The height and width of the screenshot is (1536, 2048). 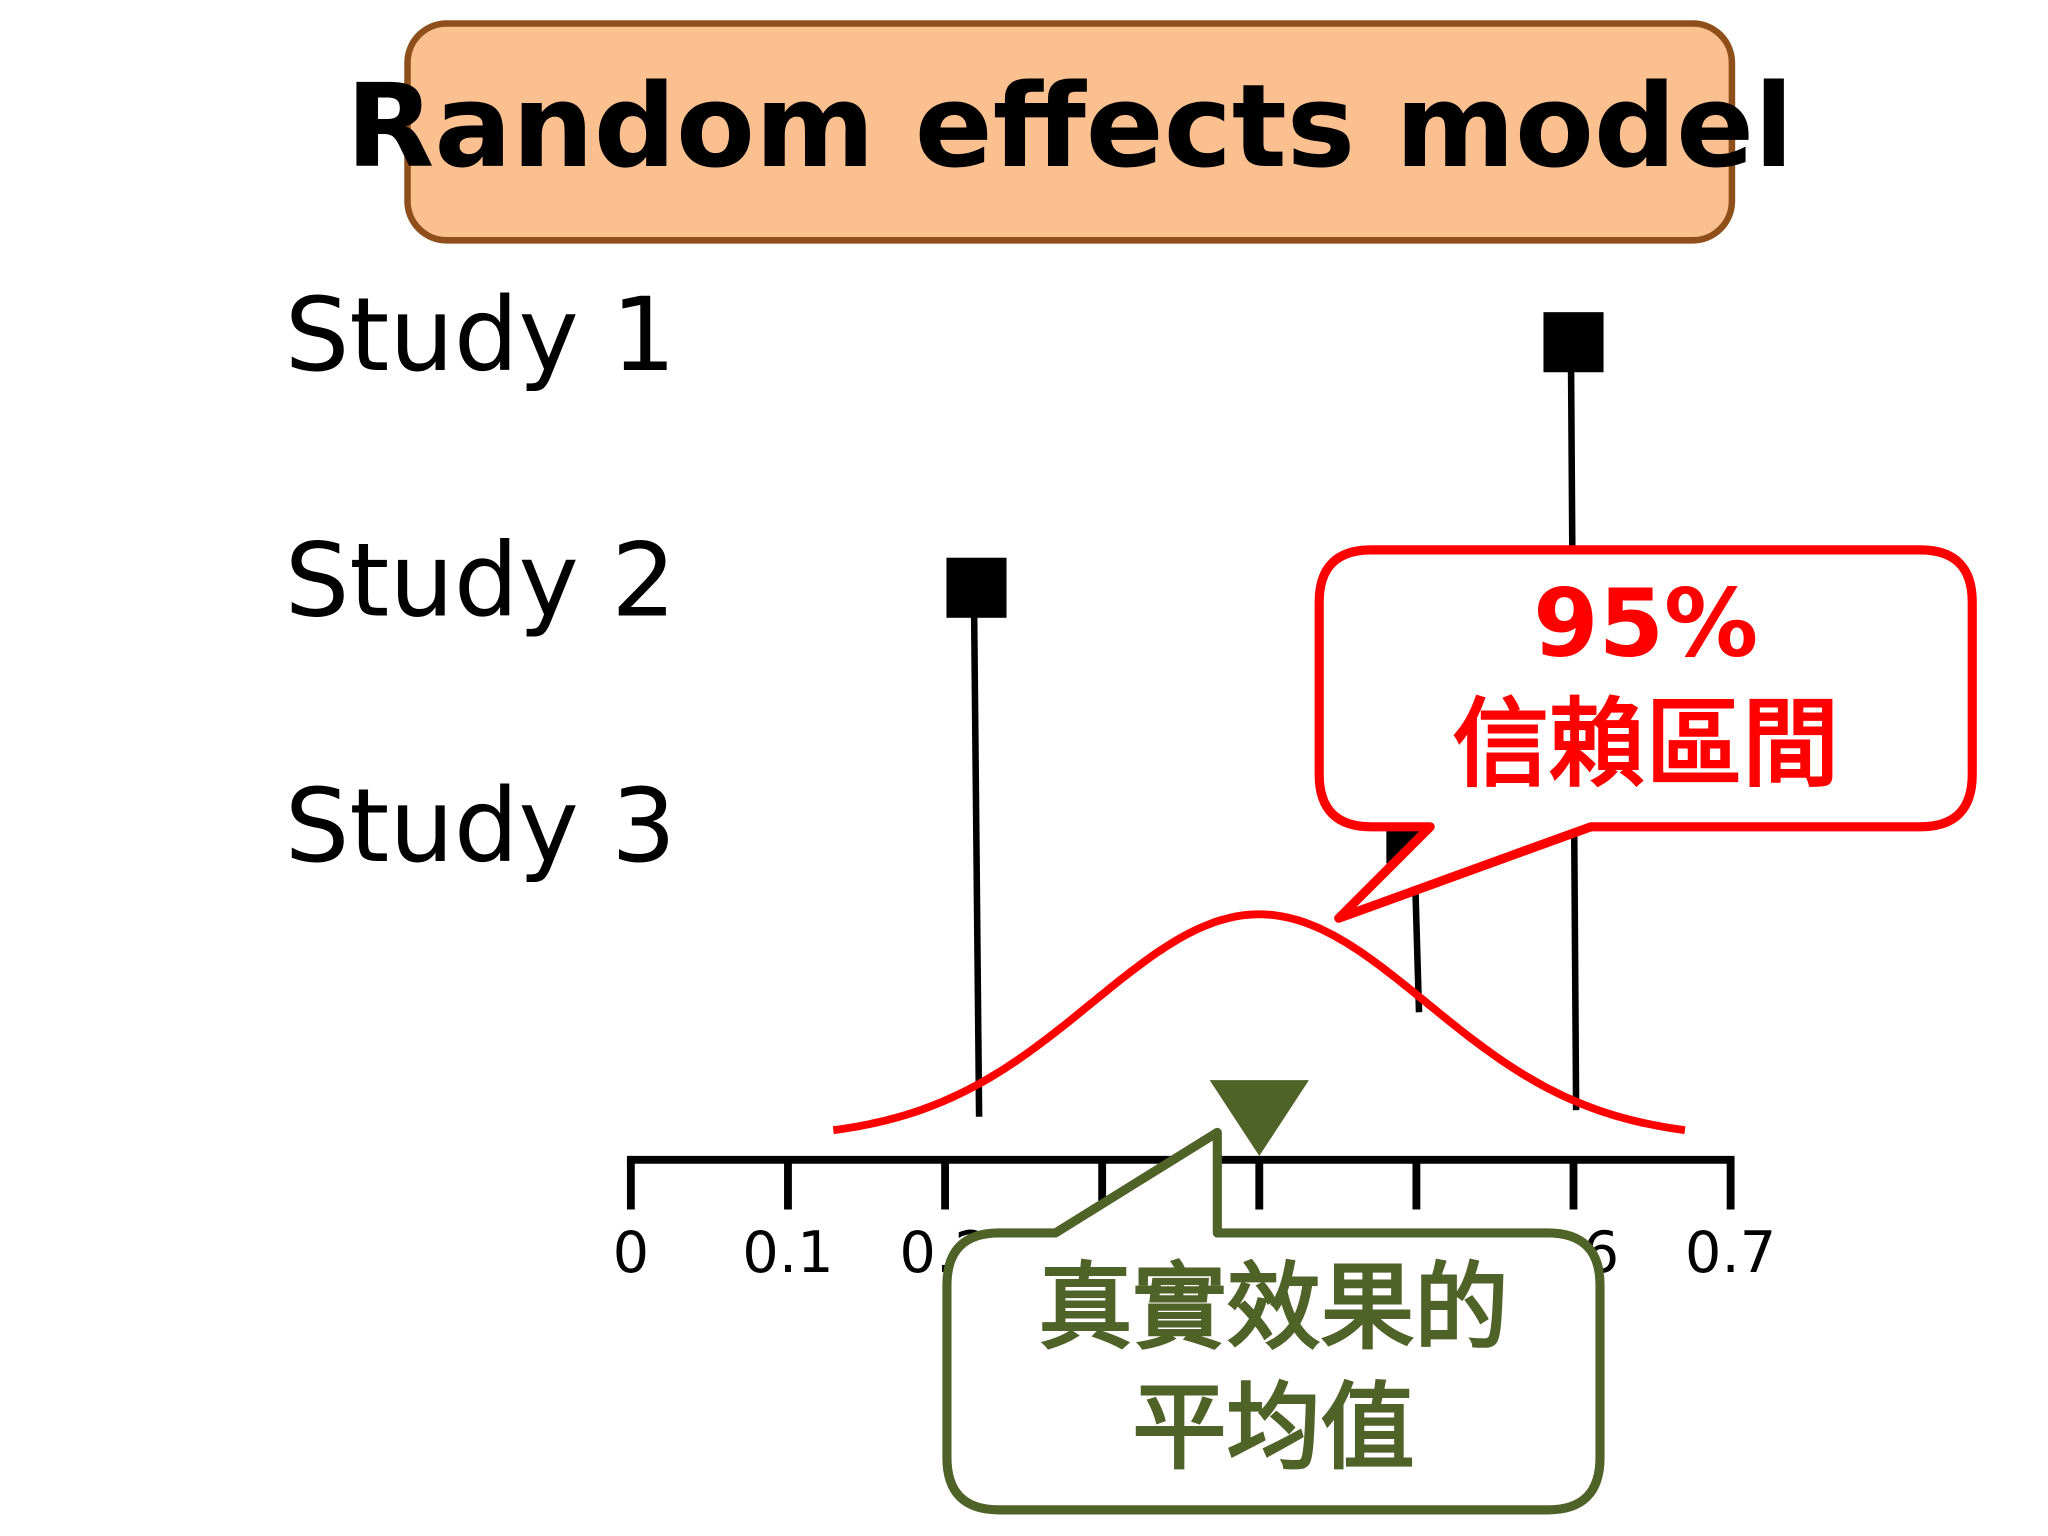 What do you see at coordinates (976, 852) in the screenshot?
I see `study-stem` at bounding box center [976, 852].